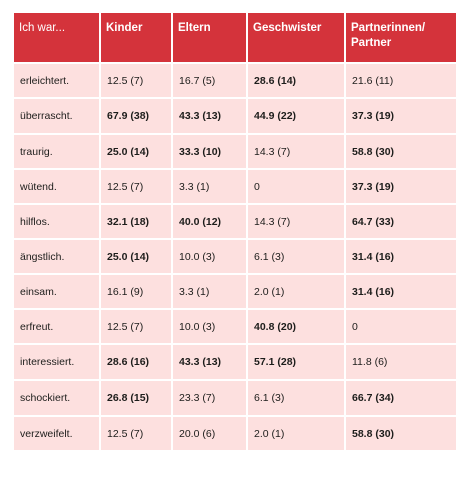  I want to click on table-cell: 33.3 (10), so click(210, 151).